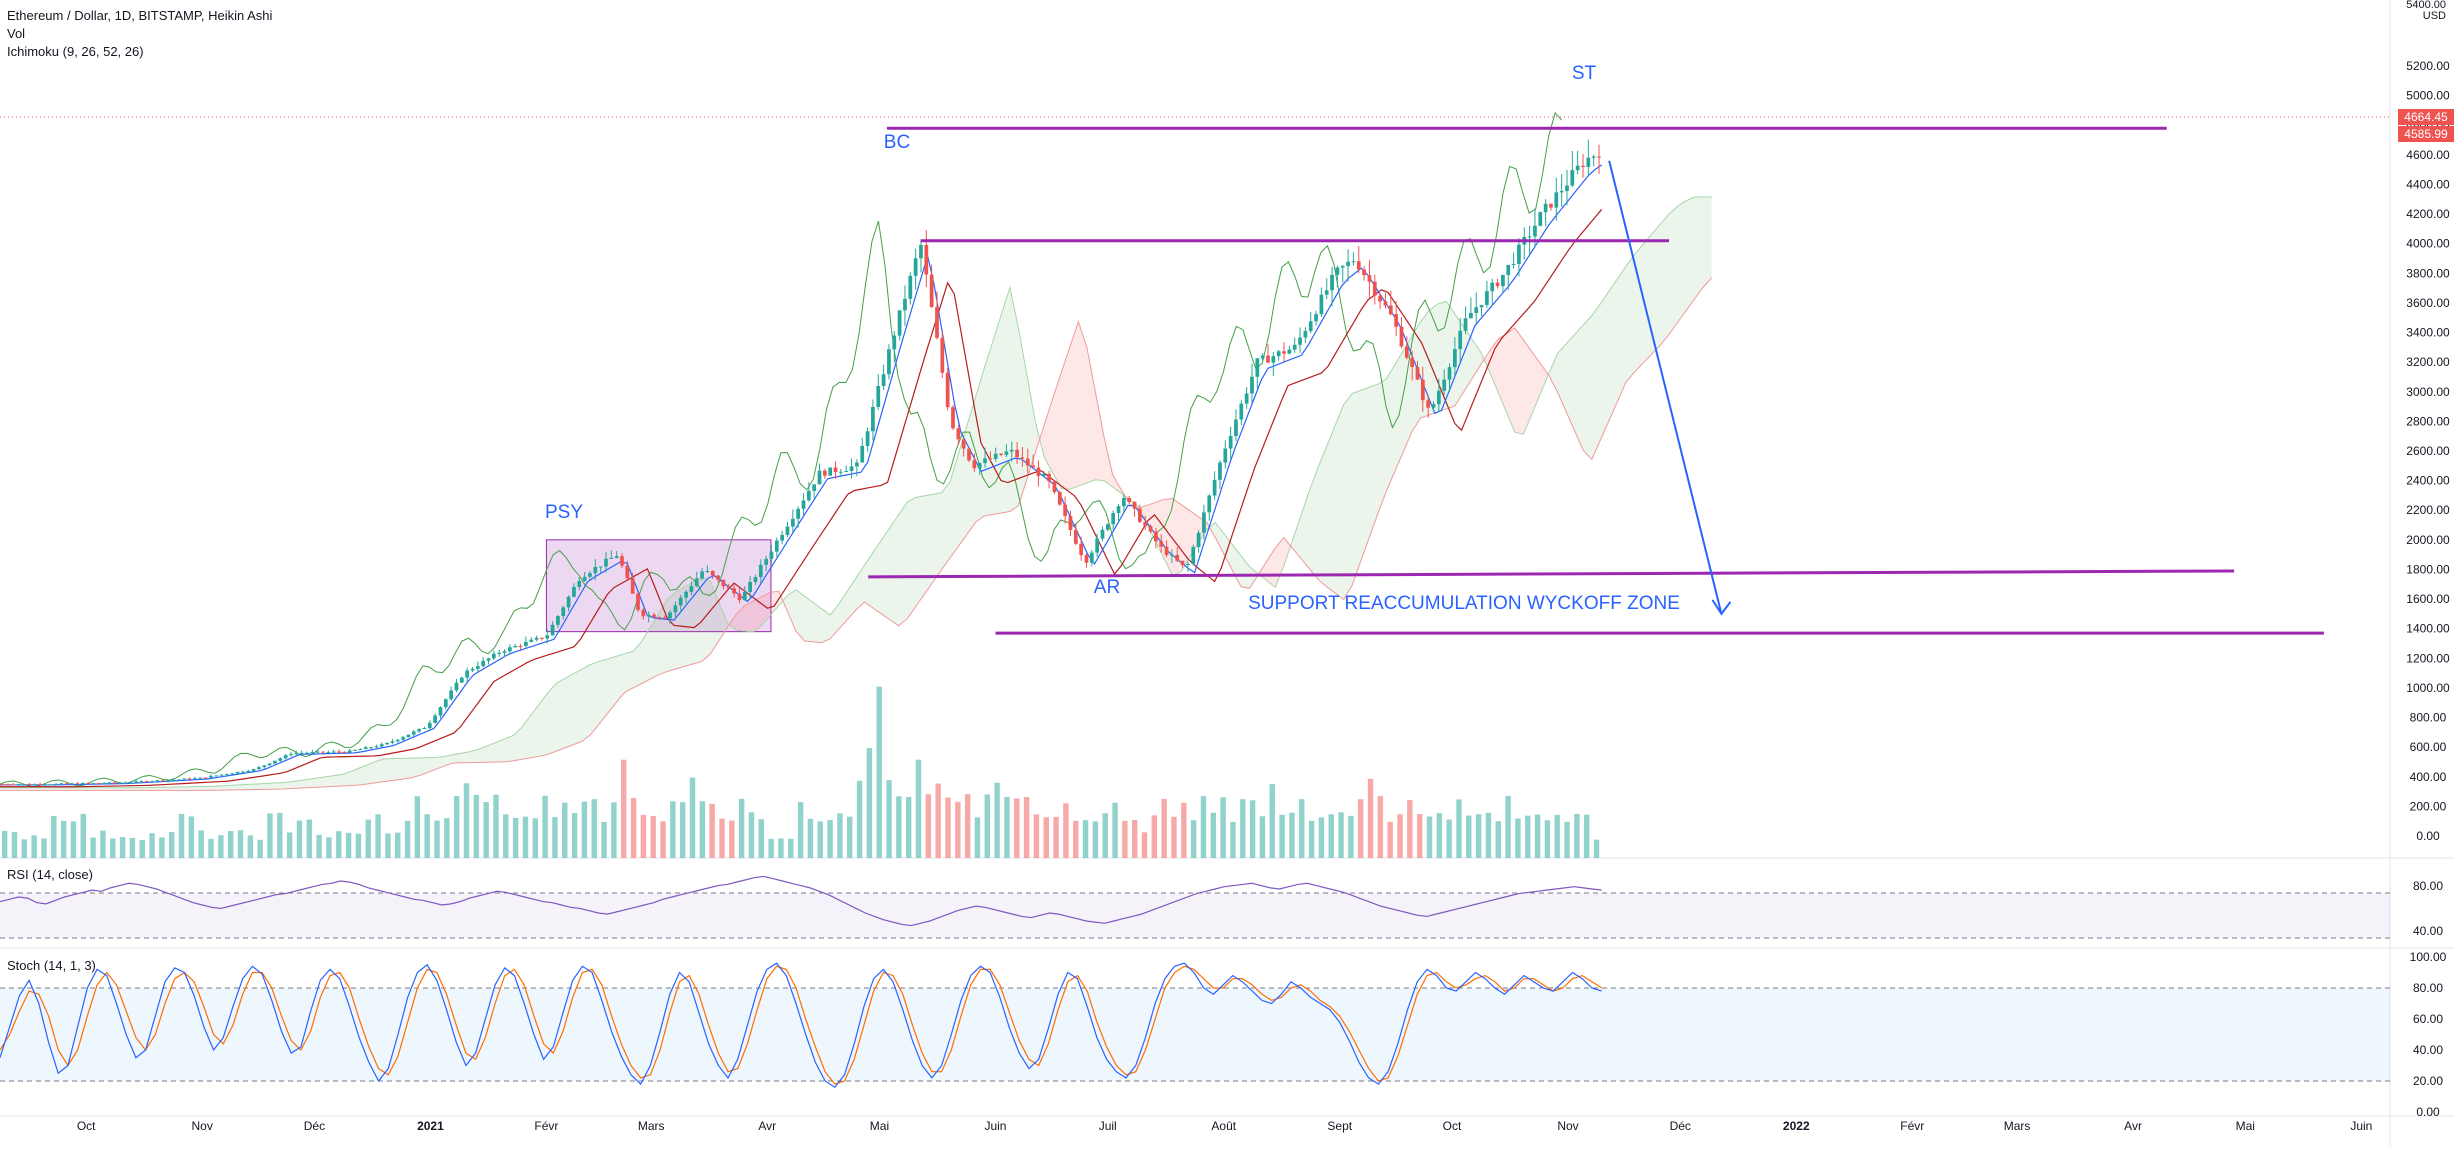  What do you see at coordinates (658, 586) in the screenshot?
I see `psy-range-box` at bounding box center [658, 586].